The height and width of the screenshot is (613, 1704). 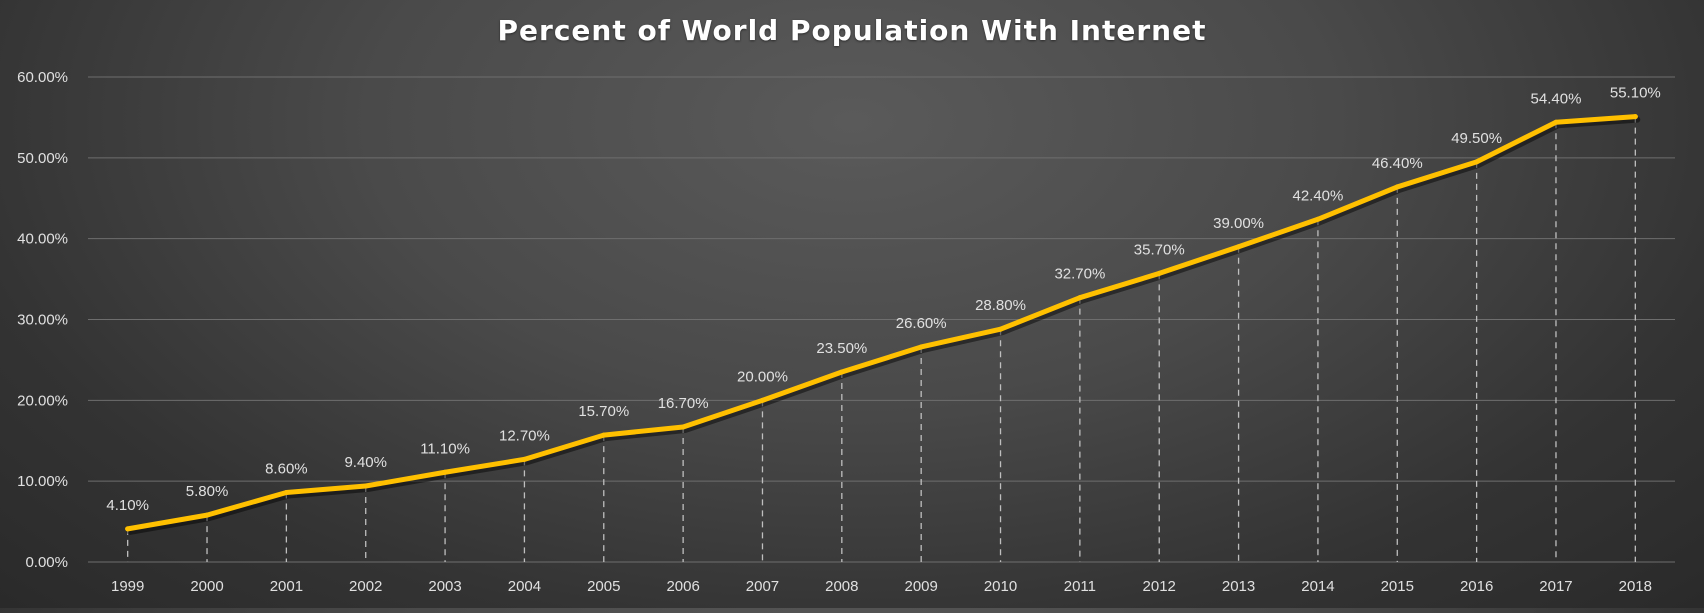 I want to click on data-label: 5.80%, so click(x=207, y=491).